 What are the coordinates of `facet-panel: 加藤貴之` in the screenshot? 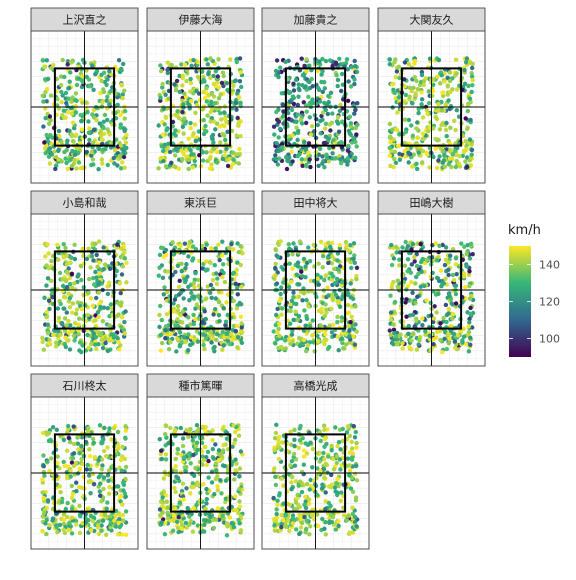 It's located at (315, 95).